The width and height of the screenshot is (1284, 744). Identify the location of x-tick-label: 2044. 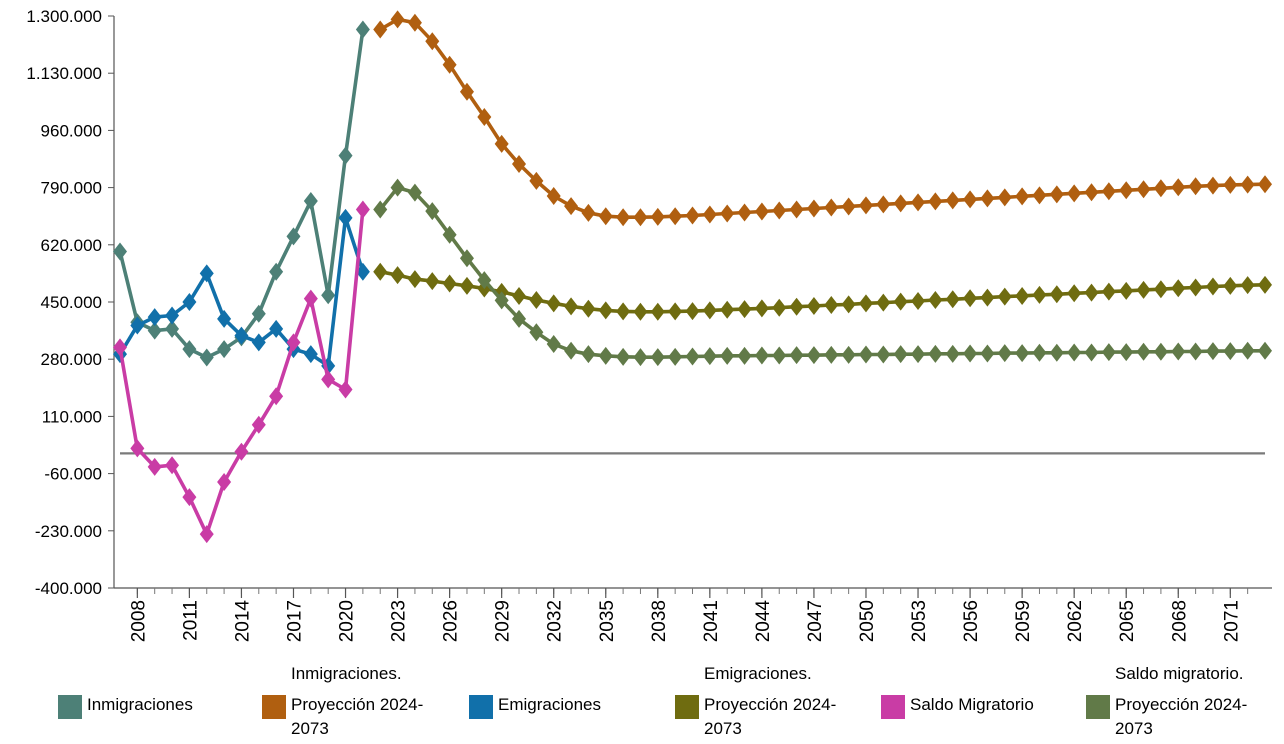
(763, 621).